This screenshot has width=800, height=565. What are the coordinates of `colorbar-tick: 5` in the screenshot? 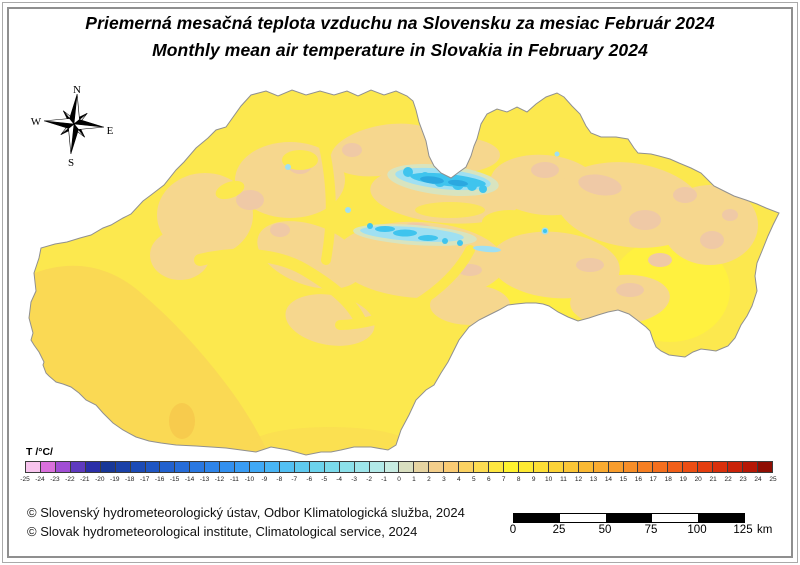 It's located at (473, 479).